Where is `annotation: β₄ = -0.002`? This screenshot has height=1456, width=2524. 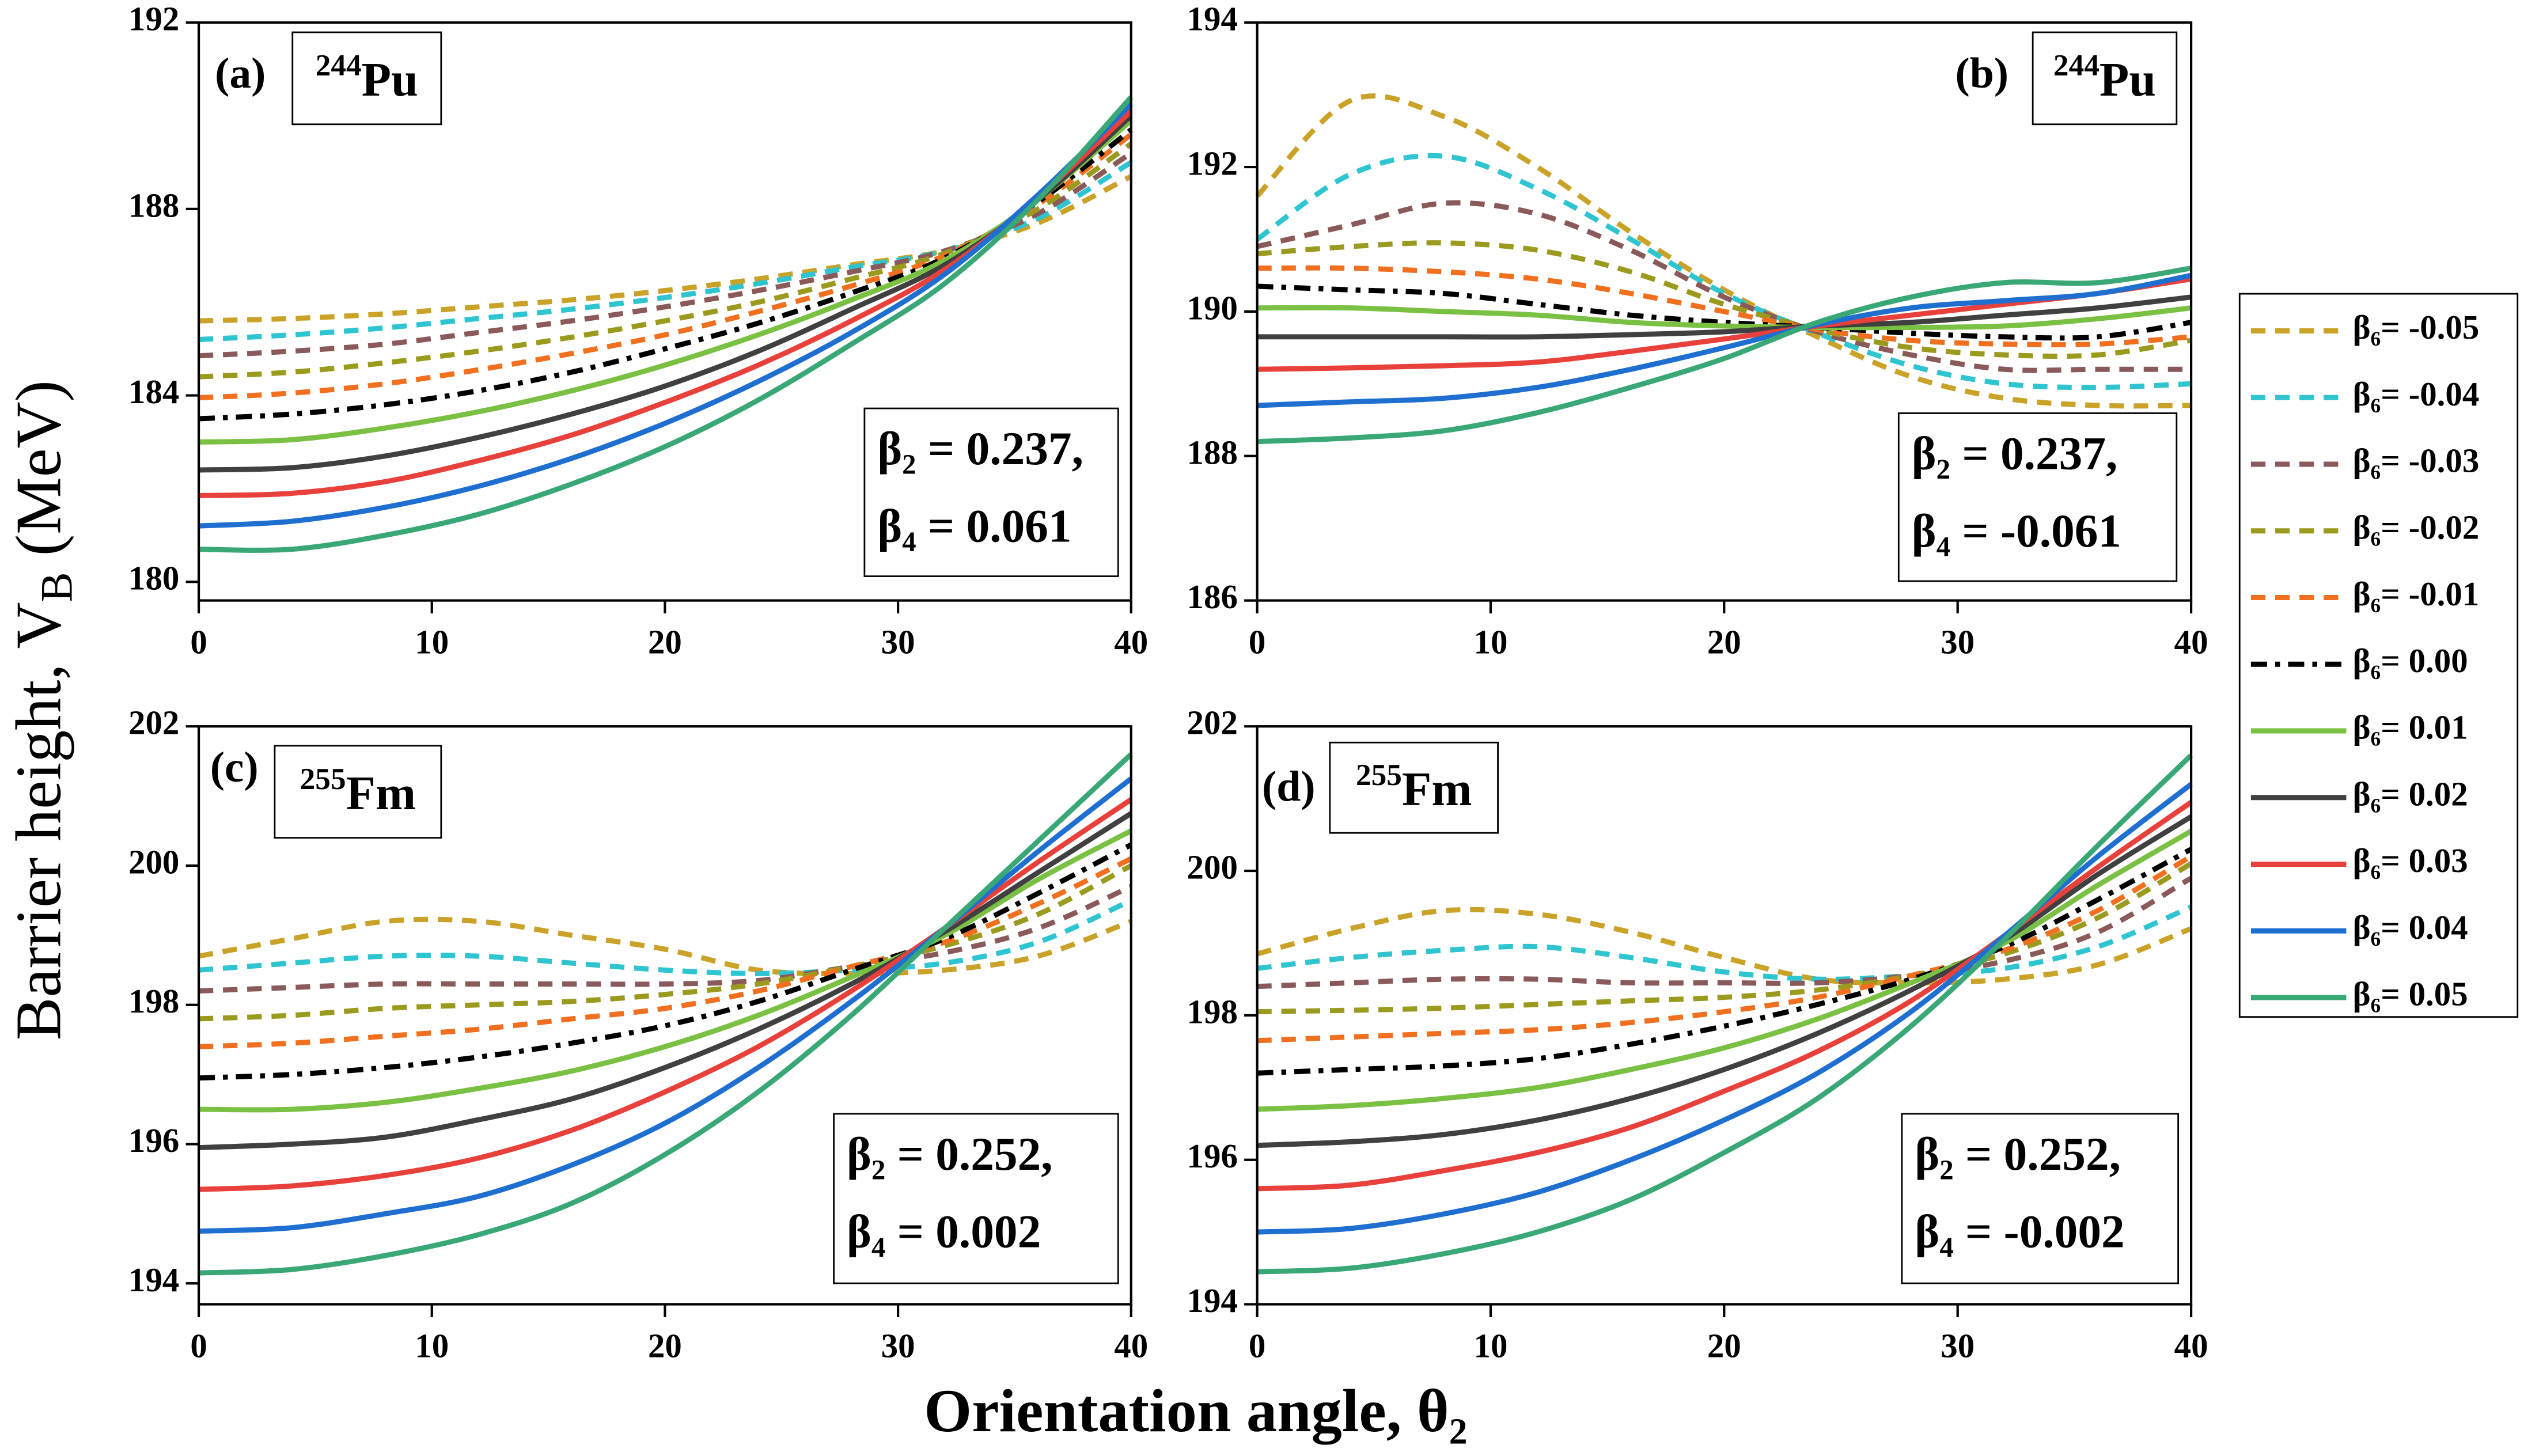 annotation: β₄ = -0.002 is located at coordinates (2019, 1232).